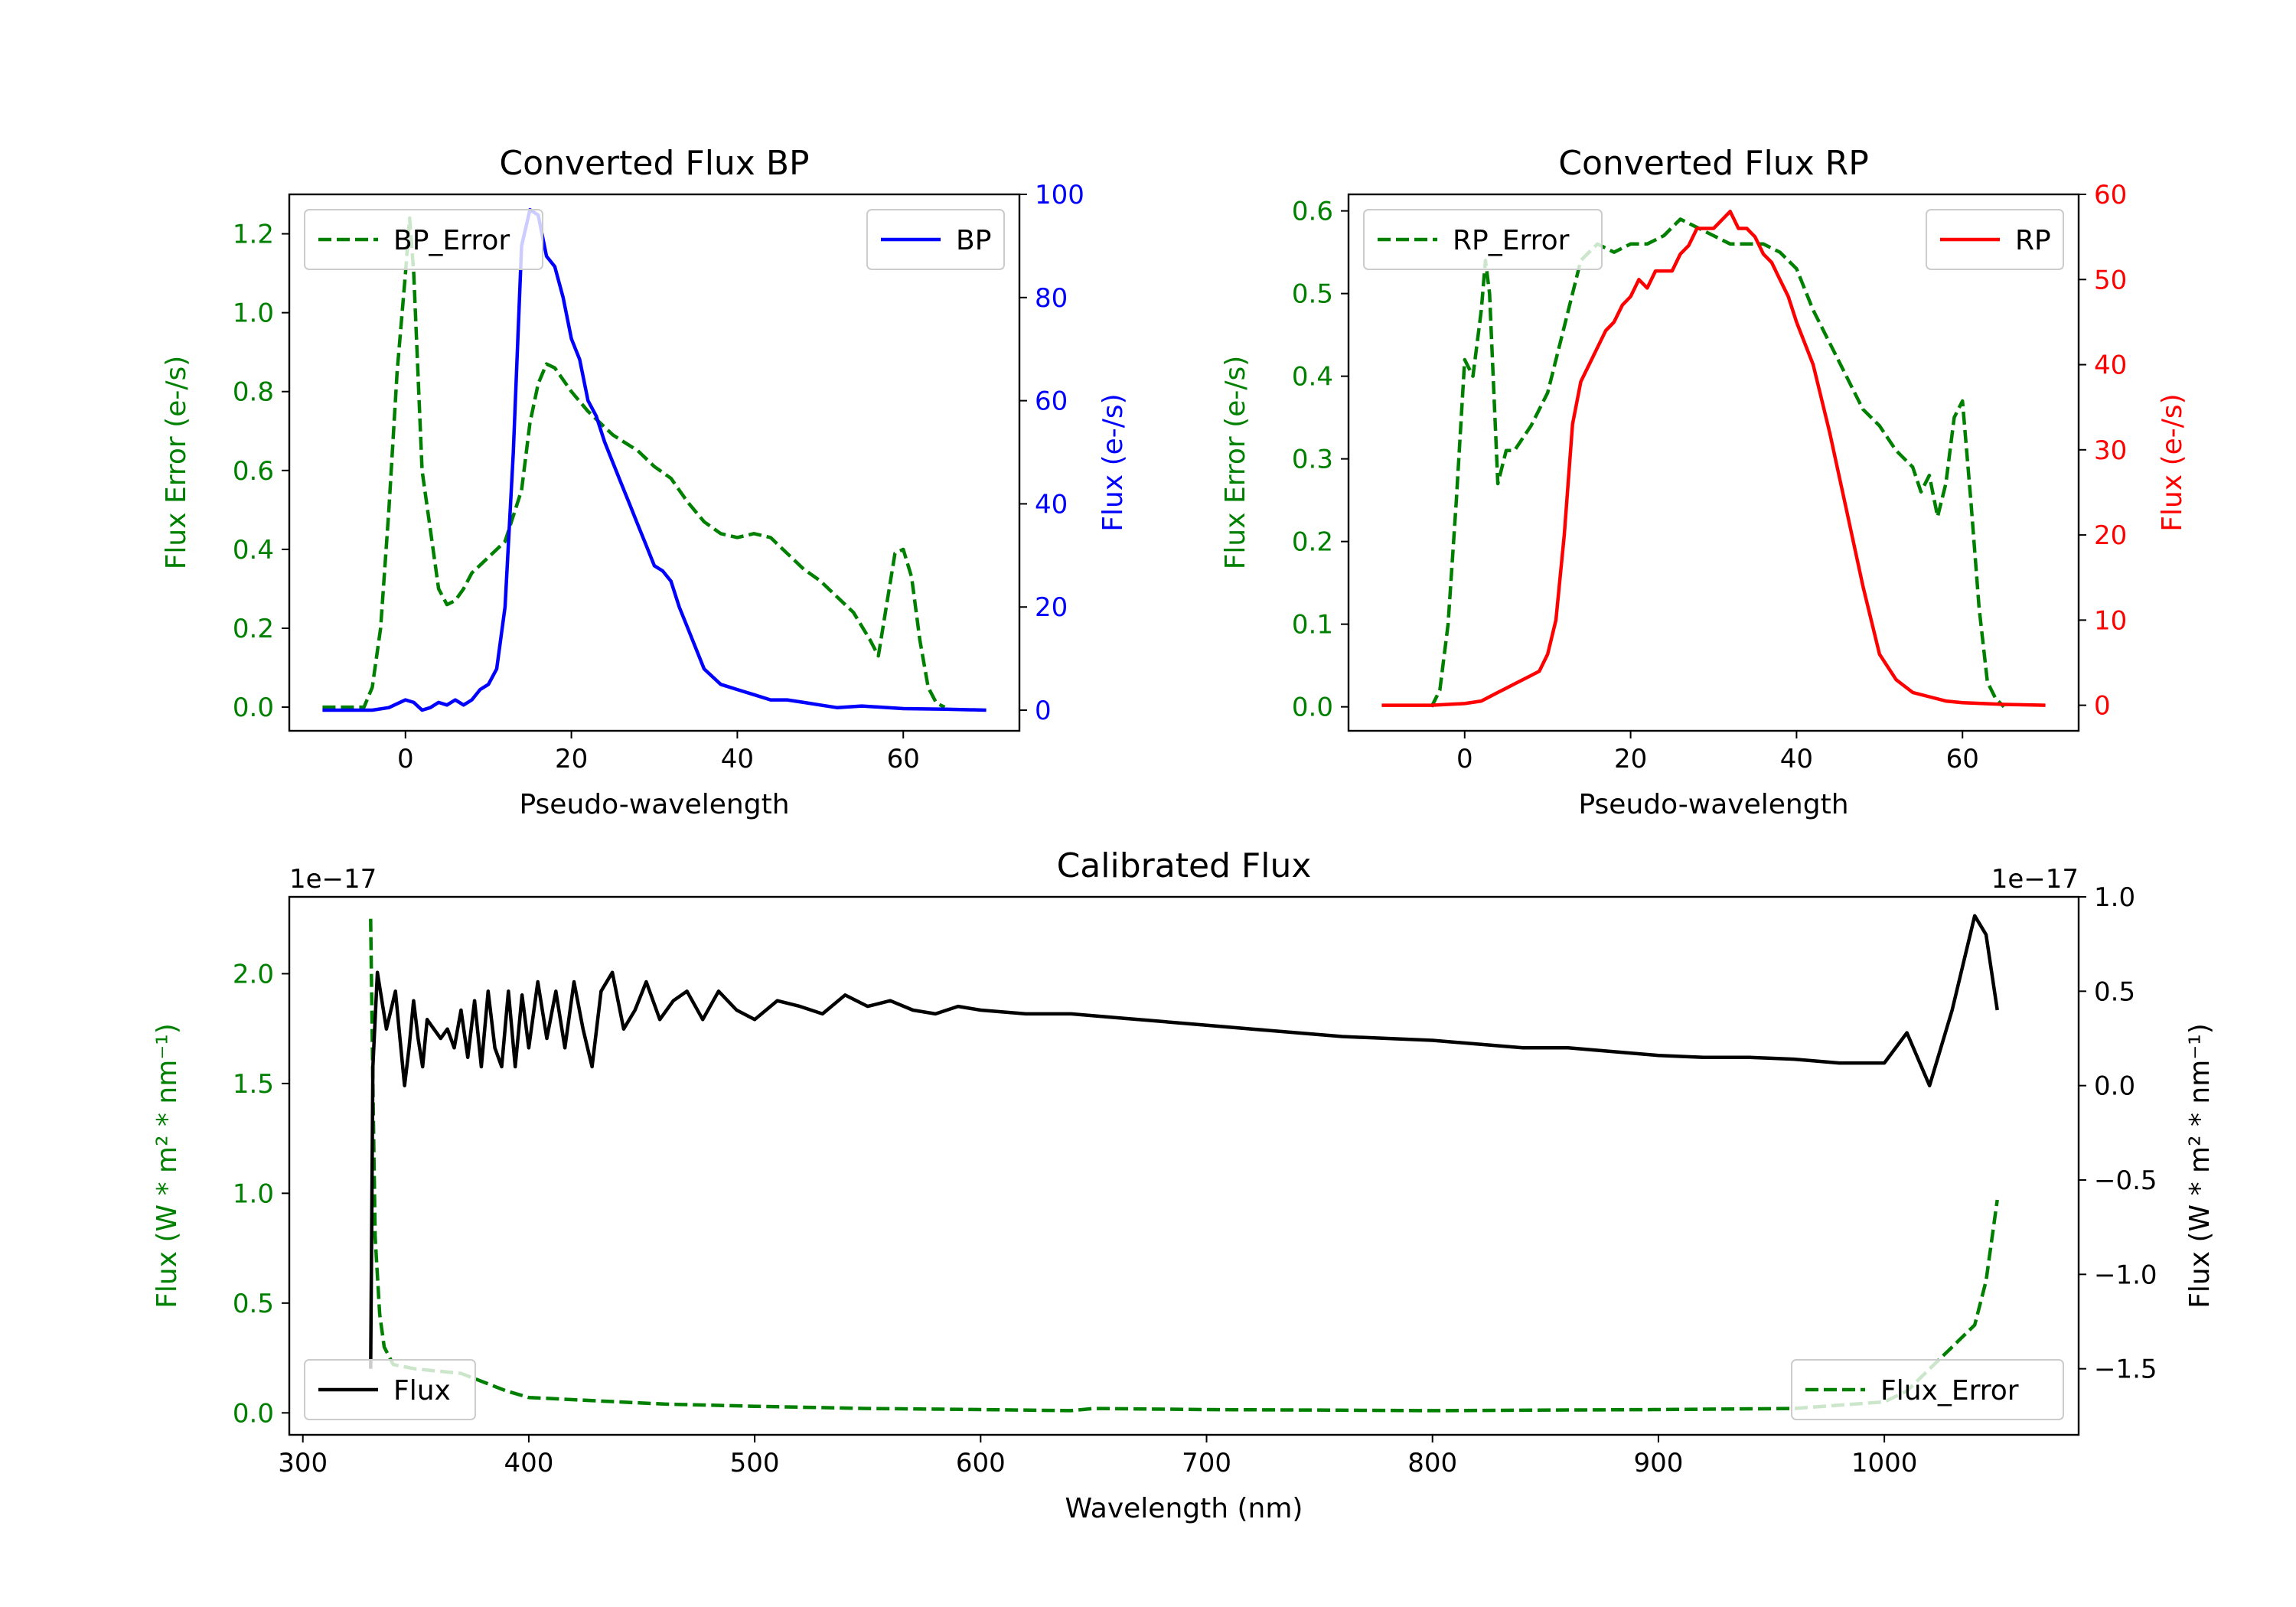  I want to click on y-right-tick-label: 10, so click(2110, 620).